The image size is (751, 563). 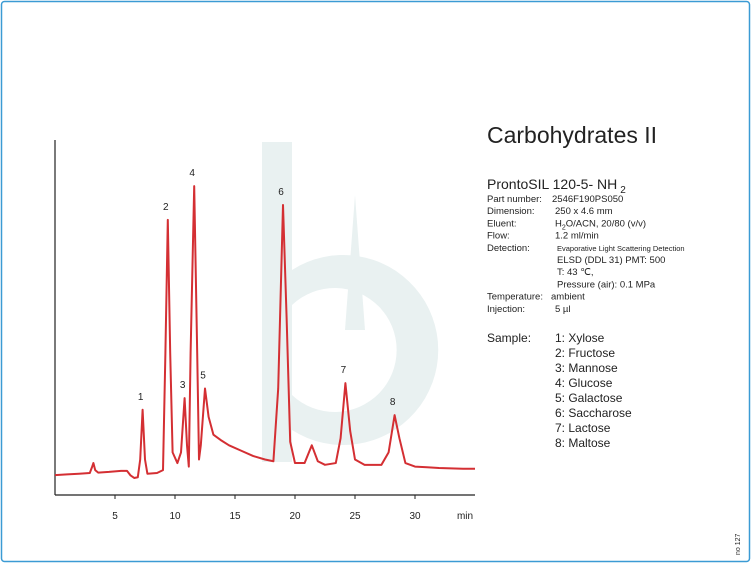 What do you see at coordinates (589, 398) in the screenshot?
I see `sample: 5: Galactose` at bounding box center [589, 398].